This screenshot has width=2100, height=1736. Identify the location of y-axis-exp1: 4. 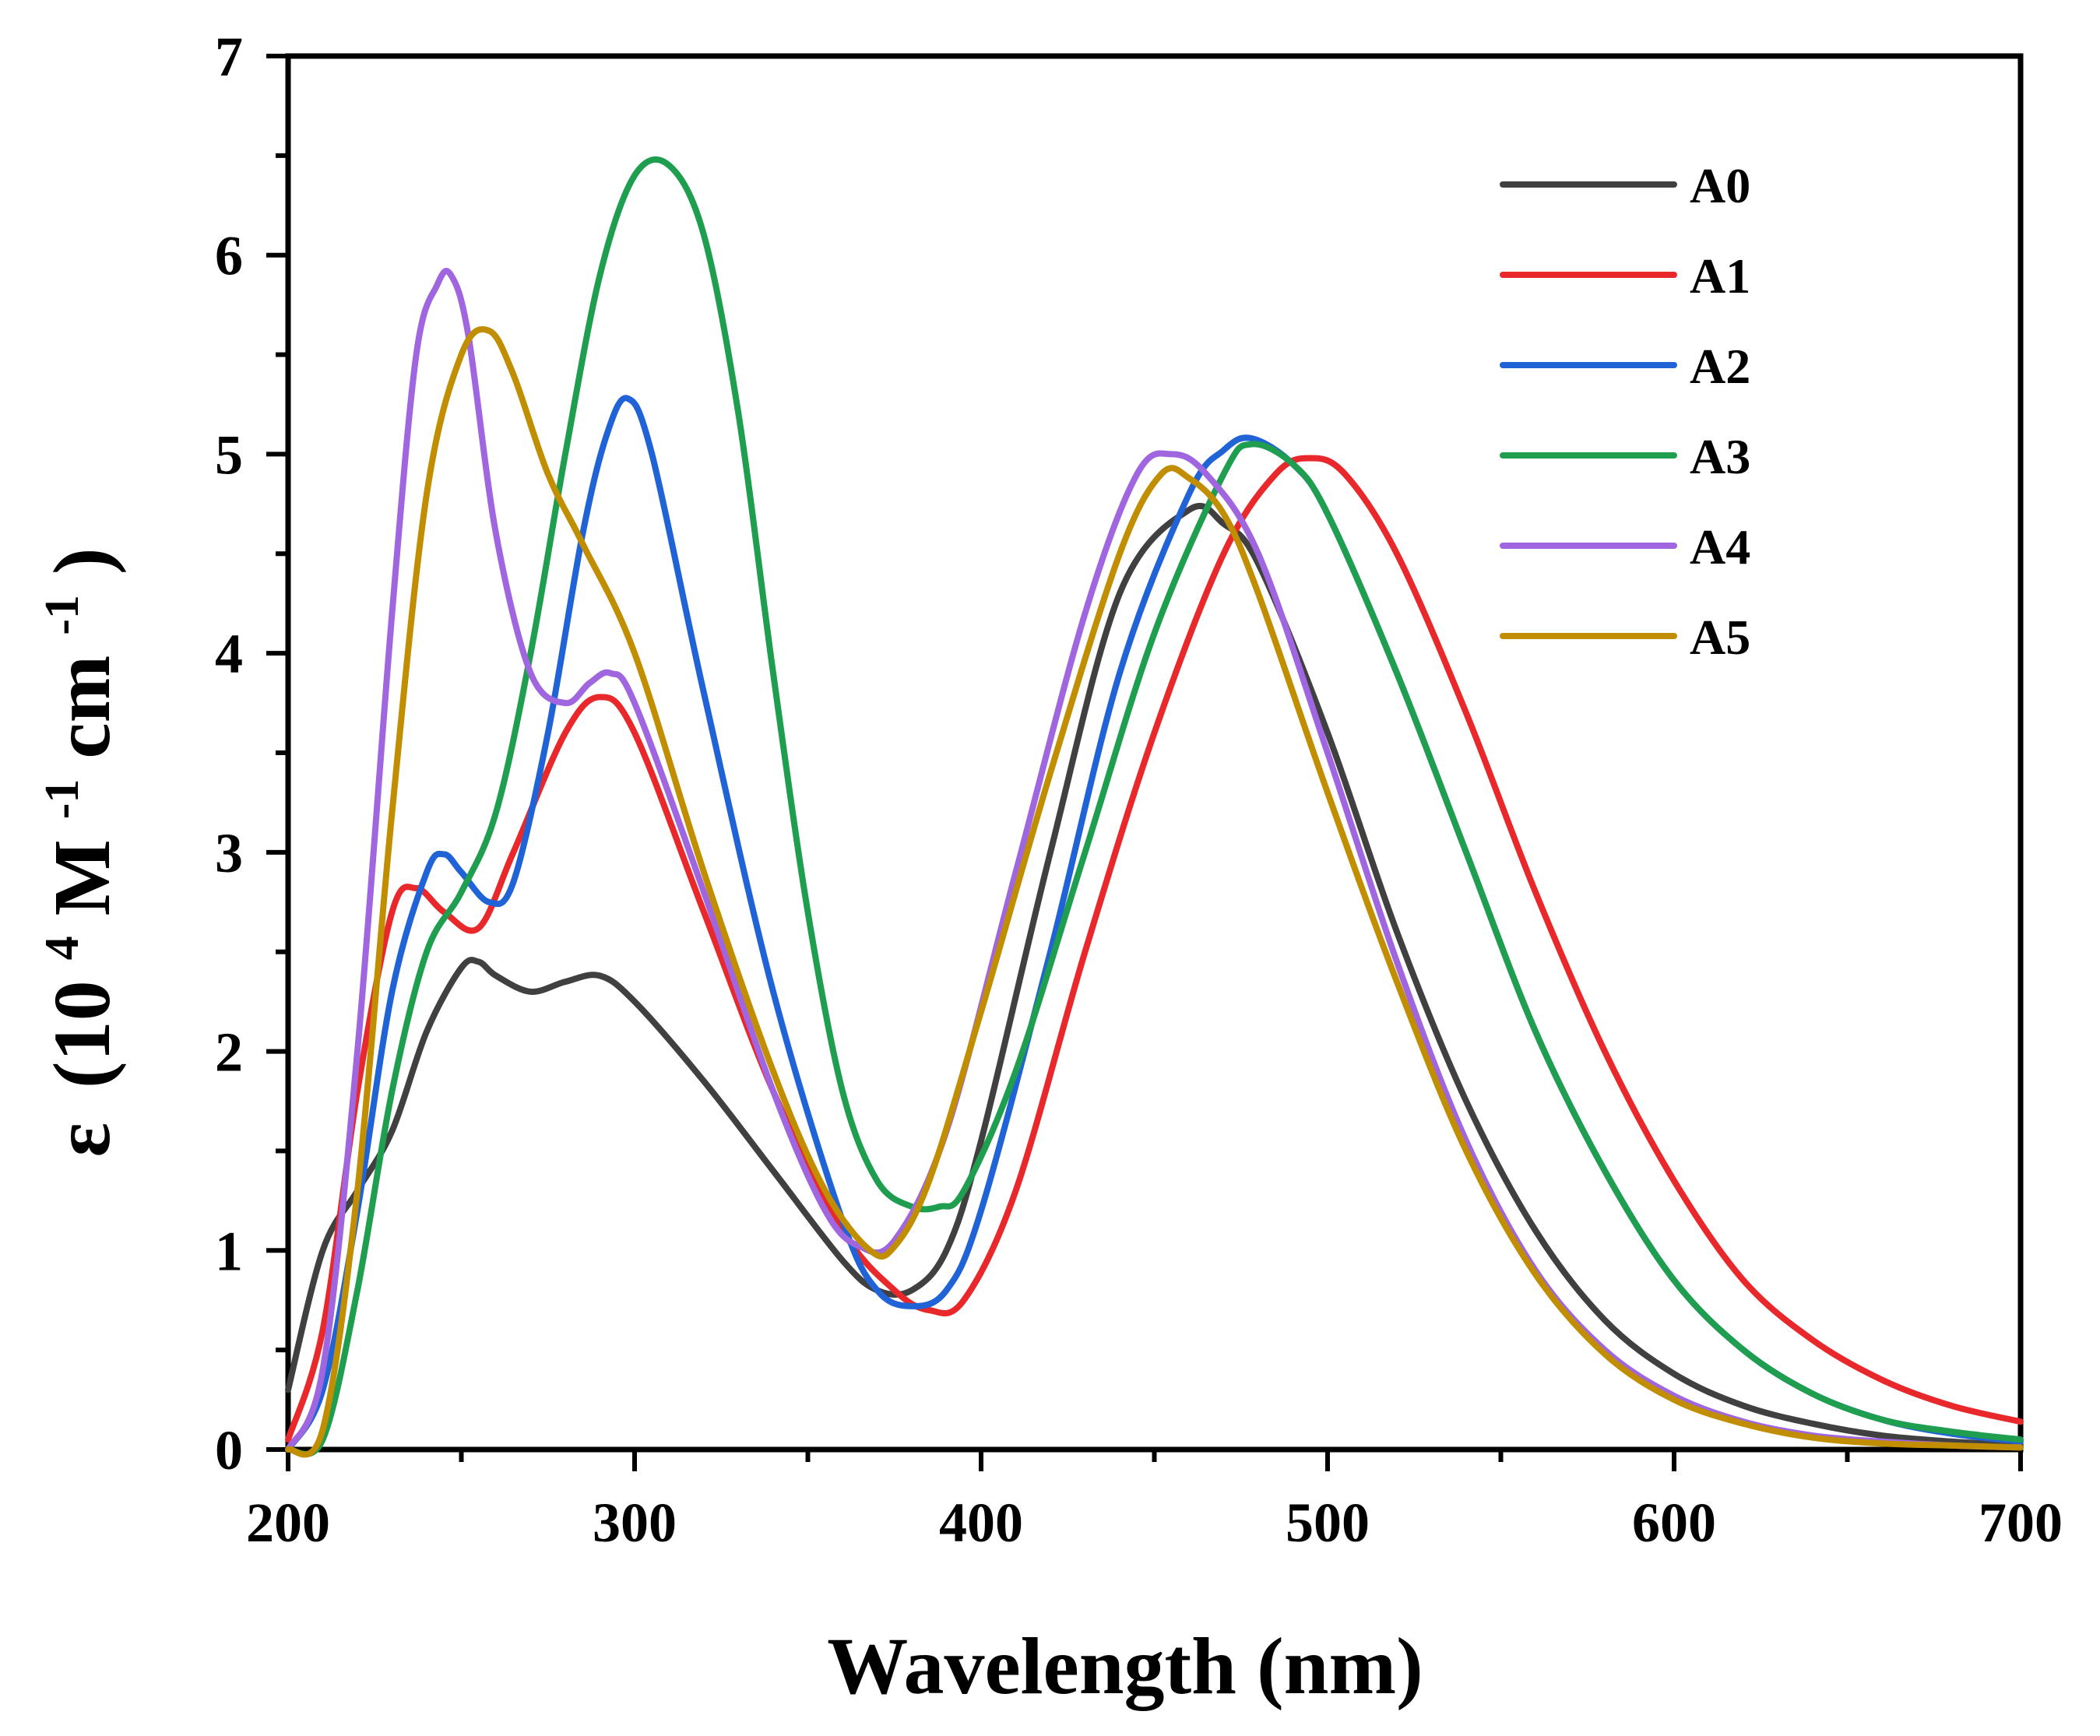
(62, 948).